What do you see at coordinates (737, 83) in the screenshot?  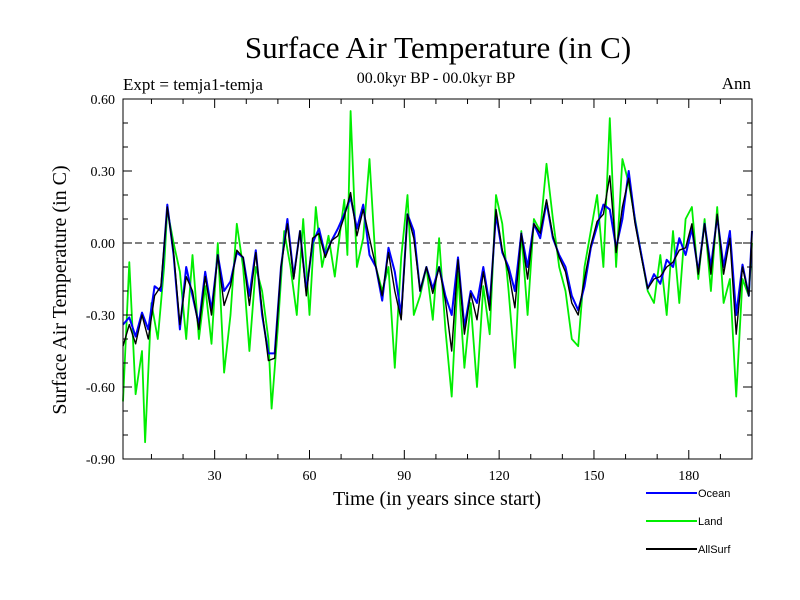 I see `season-label: Ann` at bounding box center [737, 83].